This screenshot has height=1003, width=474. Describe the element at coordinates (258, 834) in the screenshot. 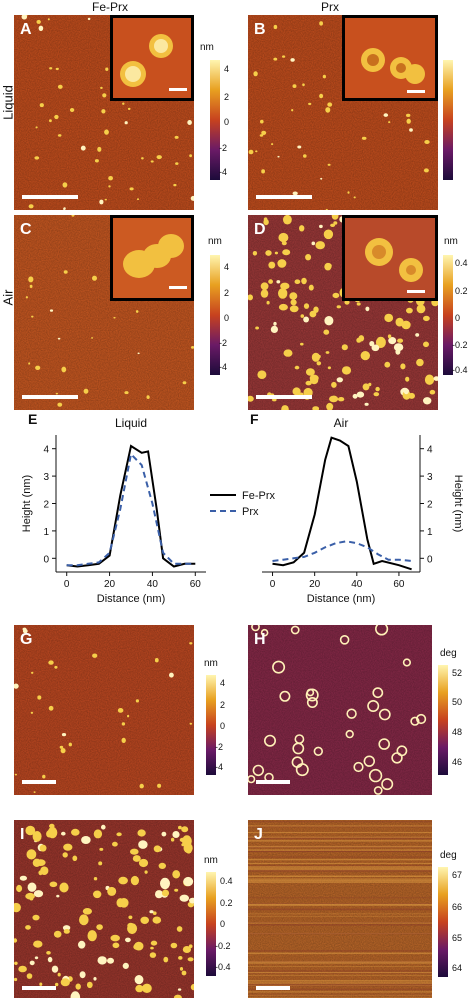

I see `panel-label-j: J` at that location.